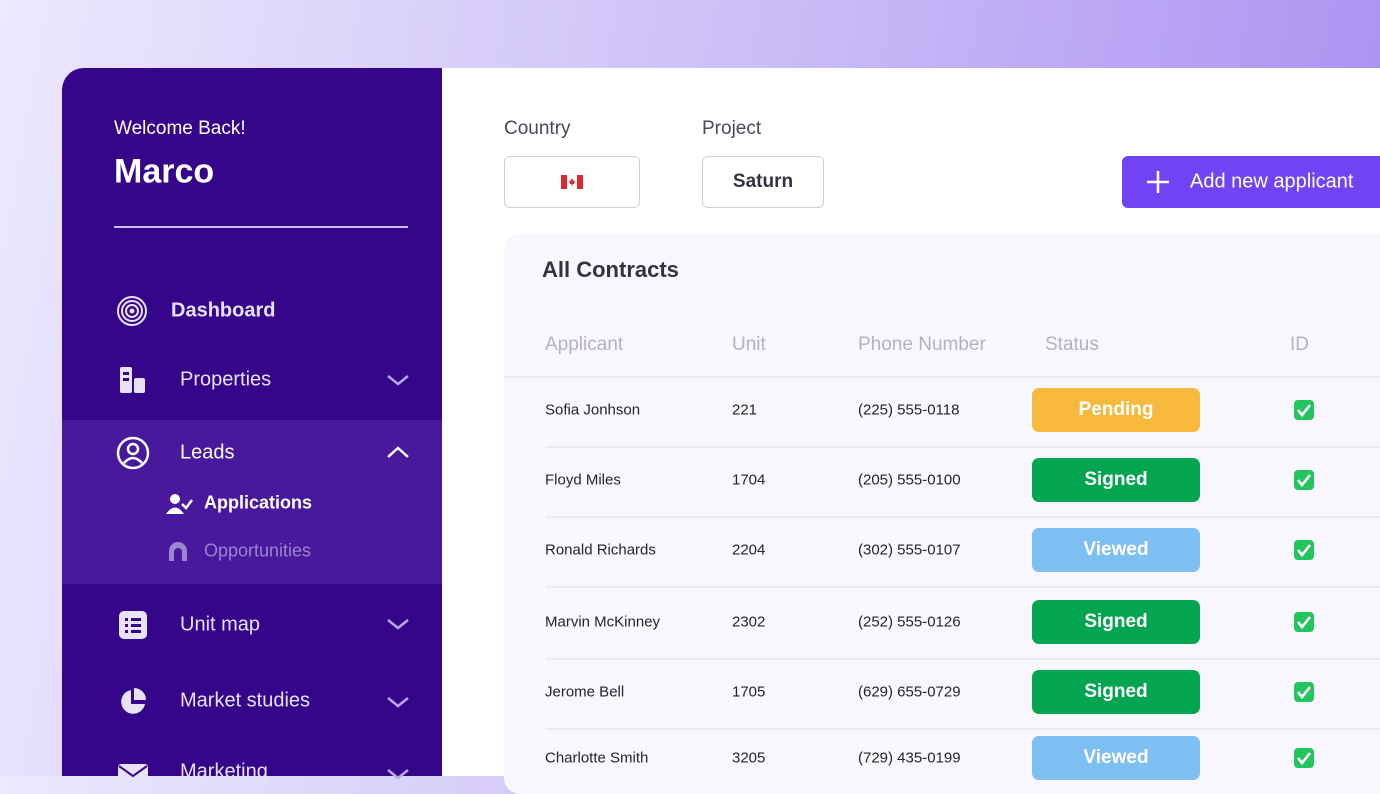 Image resolution: width=1380 pixels, height=794 pixels. What do you see at coordinates (133, 775) in the screenshot?
I see `marketing-icon` at bounding box center [133, 775].